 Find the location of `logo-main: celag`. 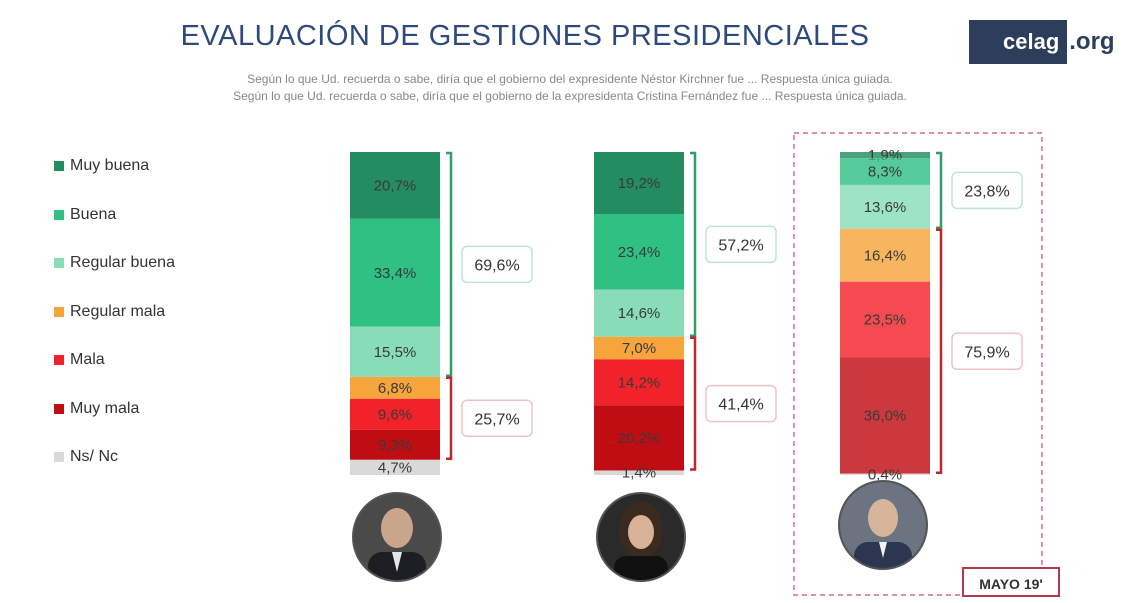

logo-main: celag is located at coordinates (1018, 42).